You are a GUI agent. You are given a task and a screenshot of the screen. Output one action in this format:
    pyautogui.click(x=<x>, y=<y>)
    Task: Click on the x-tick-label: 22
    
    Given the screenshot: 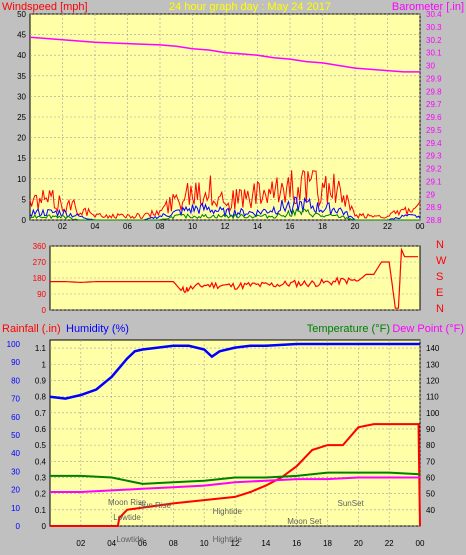 What is the action you would take?
    pyautogui.click(x=389, y=543)
    